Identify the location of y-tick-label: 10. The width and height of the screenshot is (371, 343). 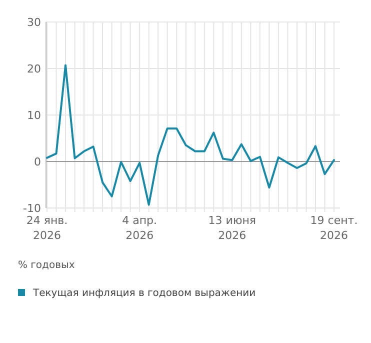
(34, 115).